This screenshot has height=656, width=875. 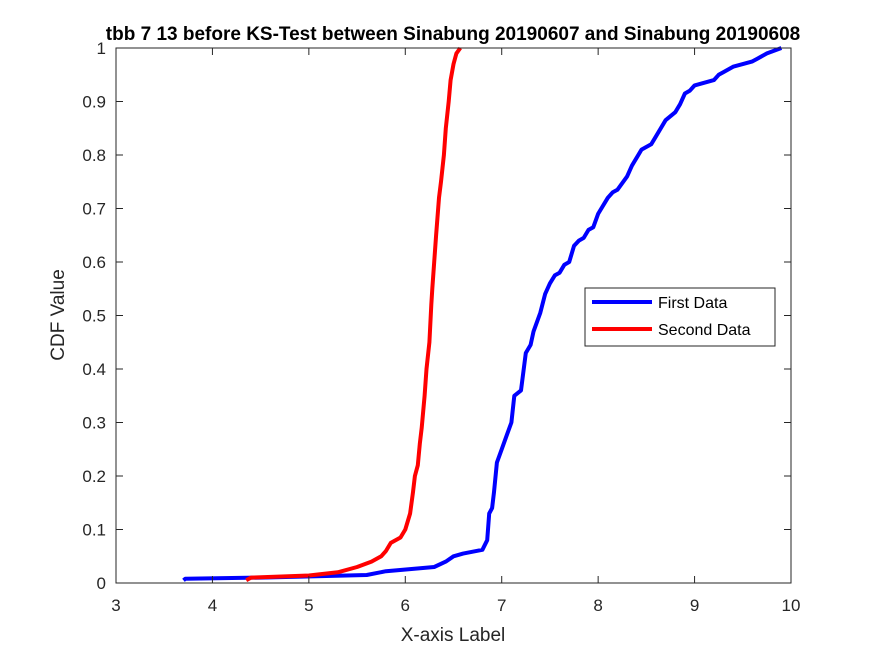 I want to click on y-tick-label: 0.5, so click(x=94, y=316).